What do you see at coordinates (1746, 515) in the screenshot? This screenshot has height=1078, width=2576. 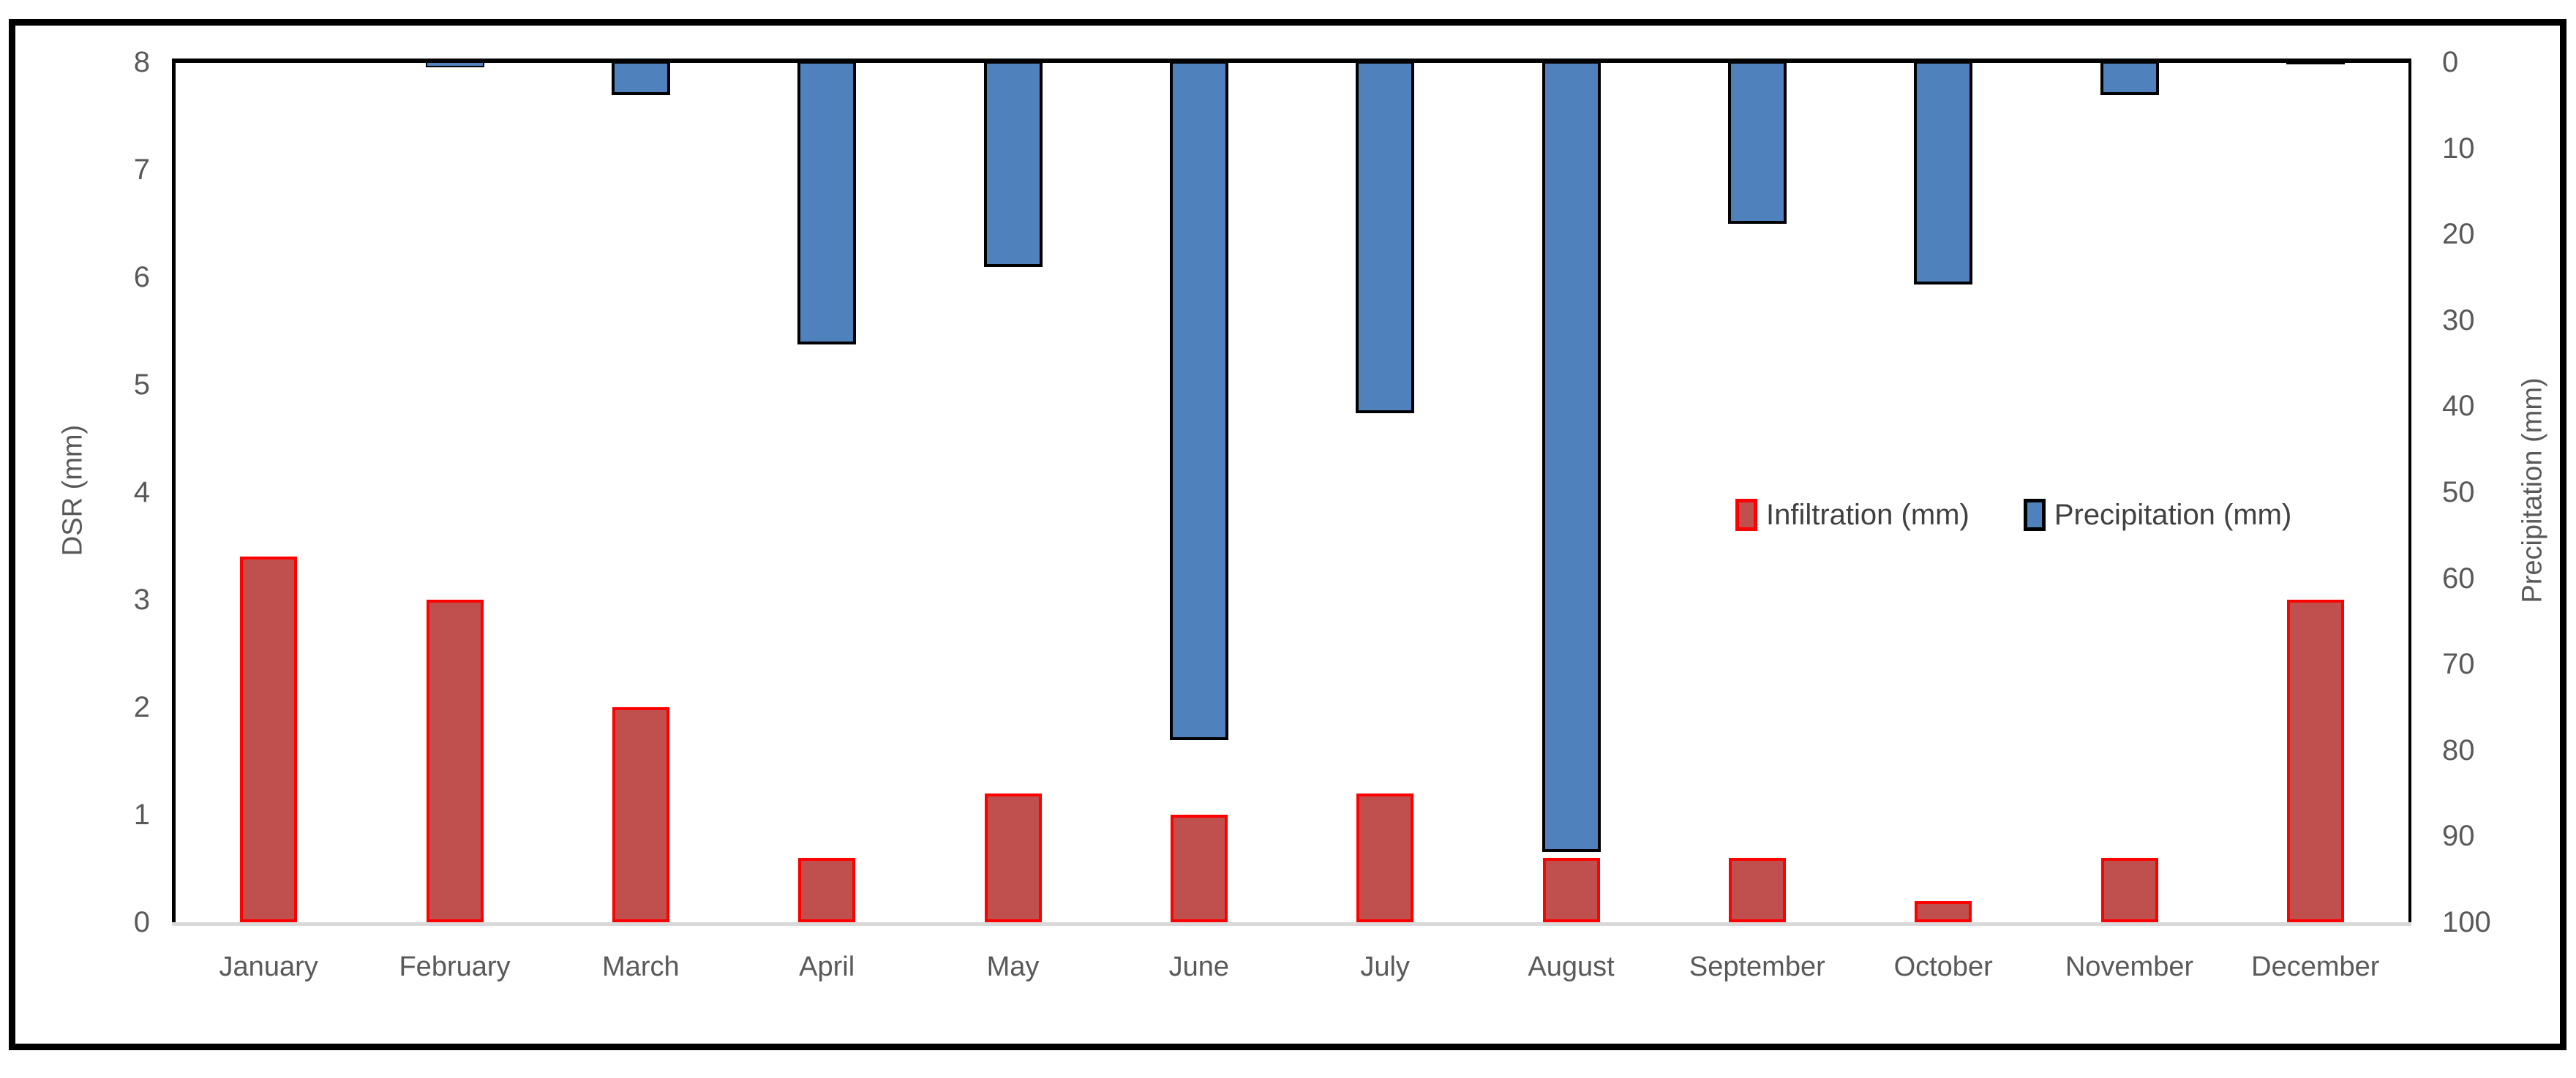 I see `infiltration-swatch-icon` at bounding box center [1746, 515].